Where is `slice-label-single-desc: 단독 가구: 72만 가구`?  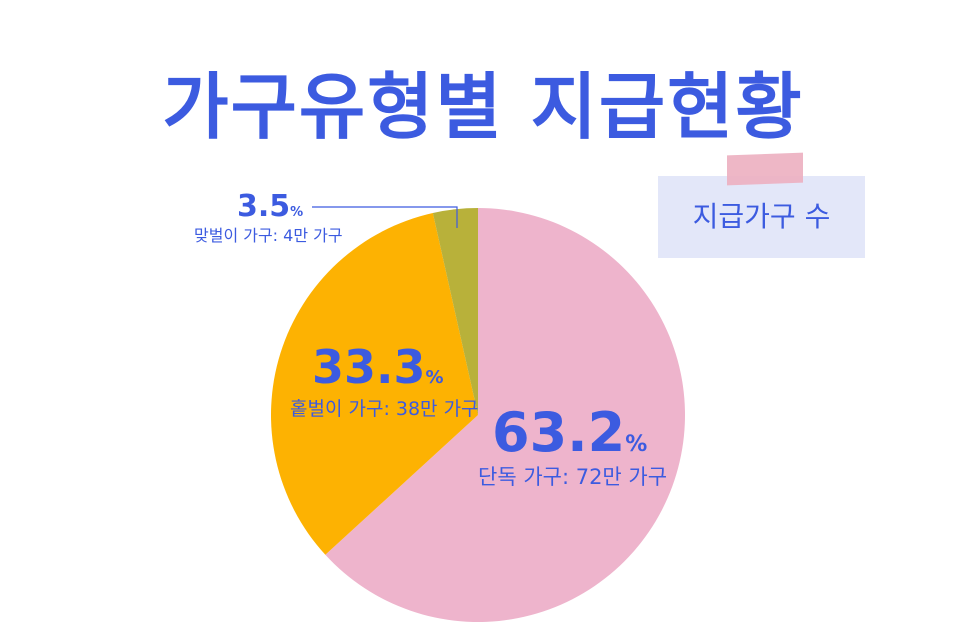
slice-label-single-desc: 단독 가구: 72만 가구 is located at coordinates (572, 477).